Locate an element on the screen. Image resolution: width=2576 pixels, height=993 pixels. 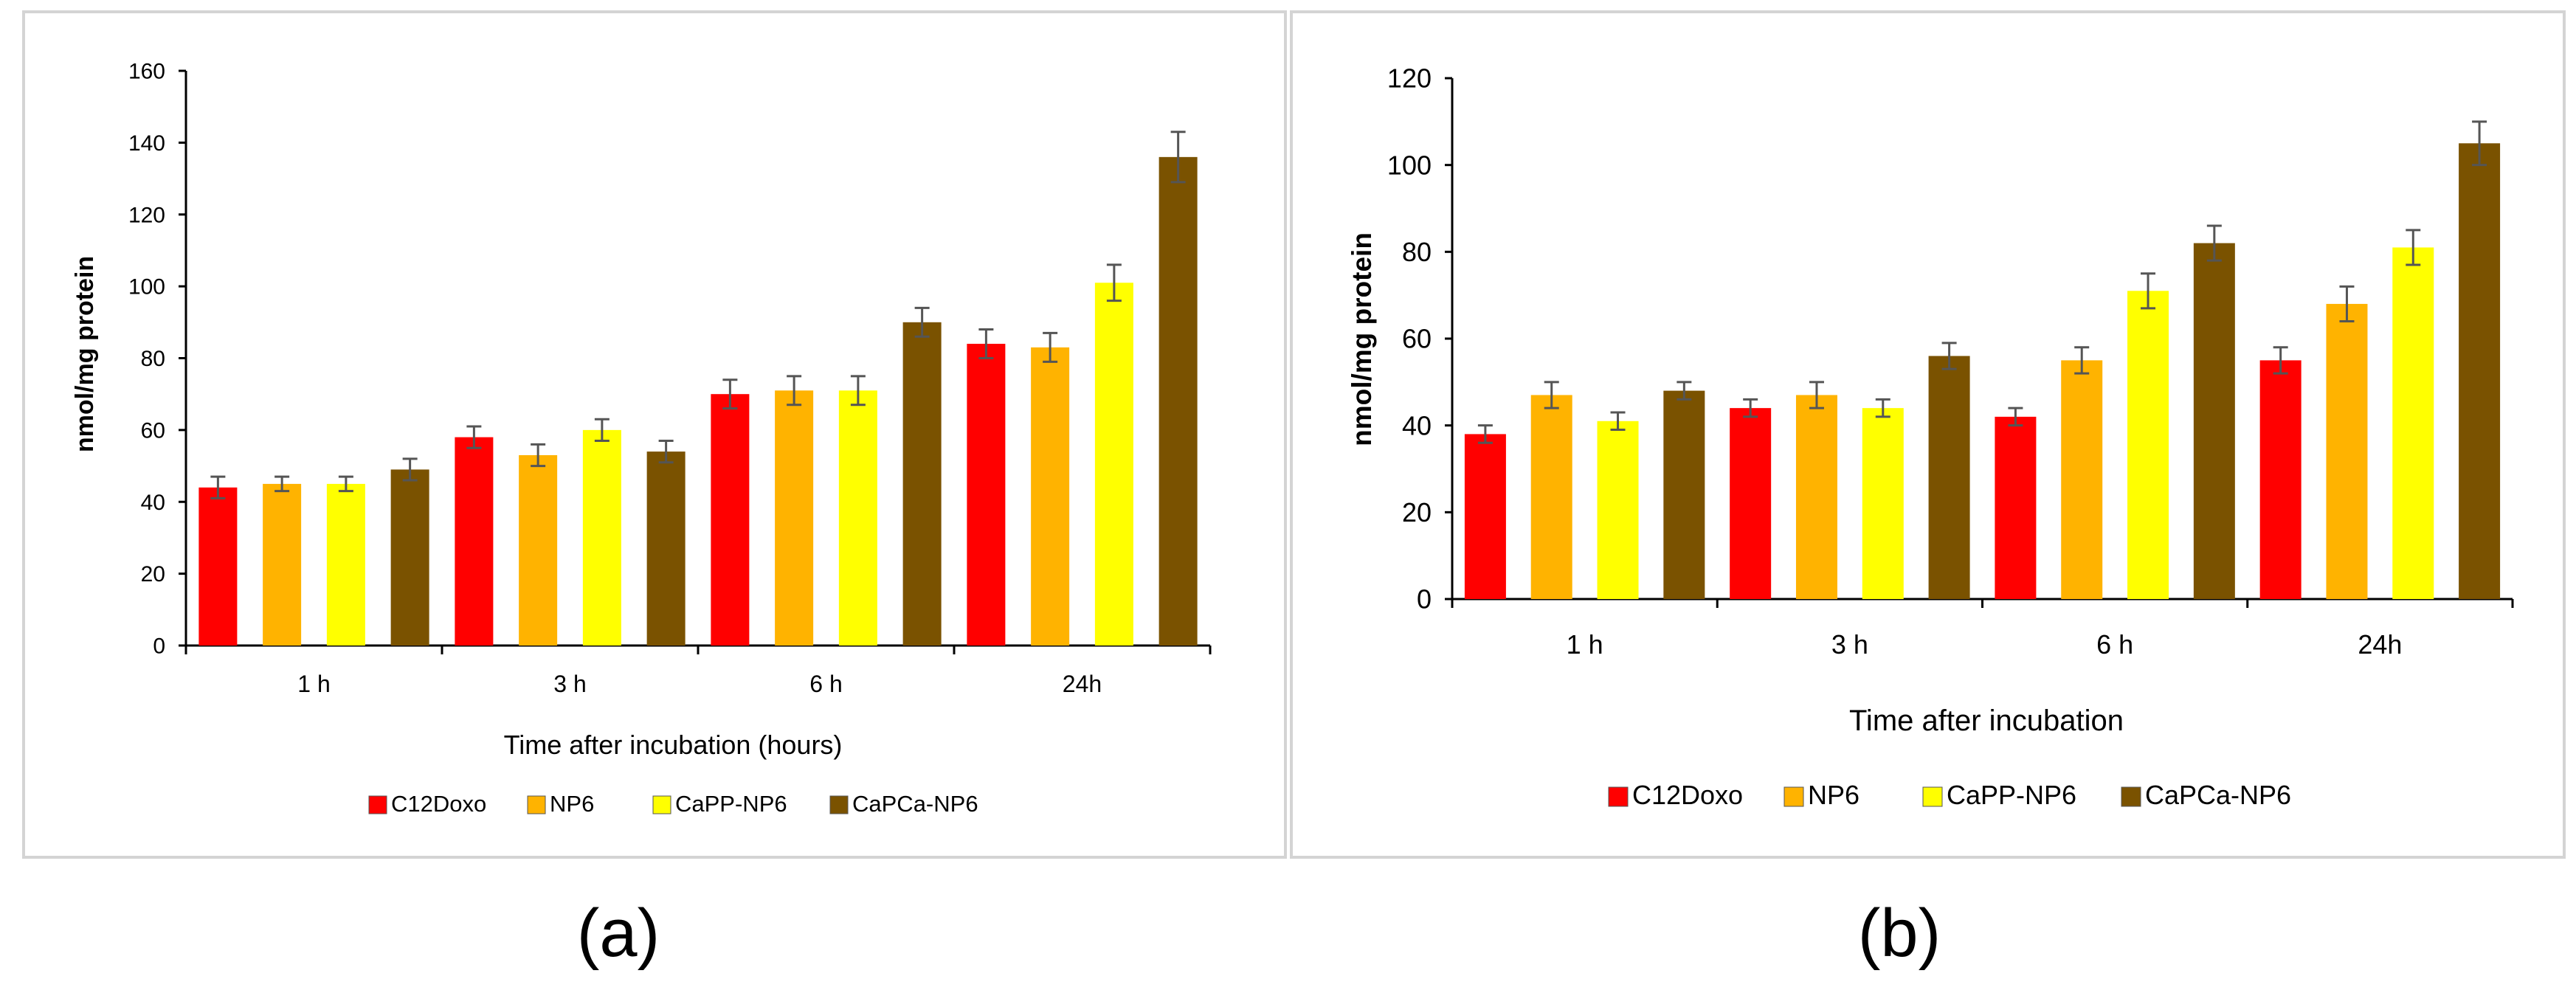
x-axis-label-a: Time after incubation (hours) is located at coordinates (673, 745).